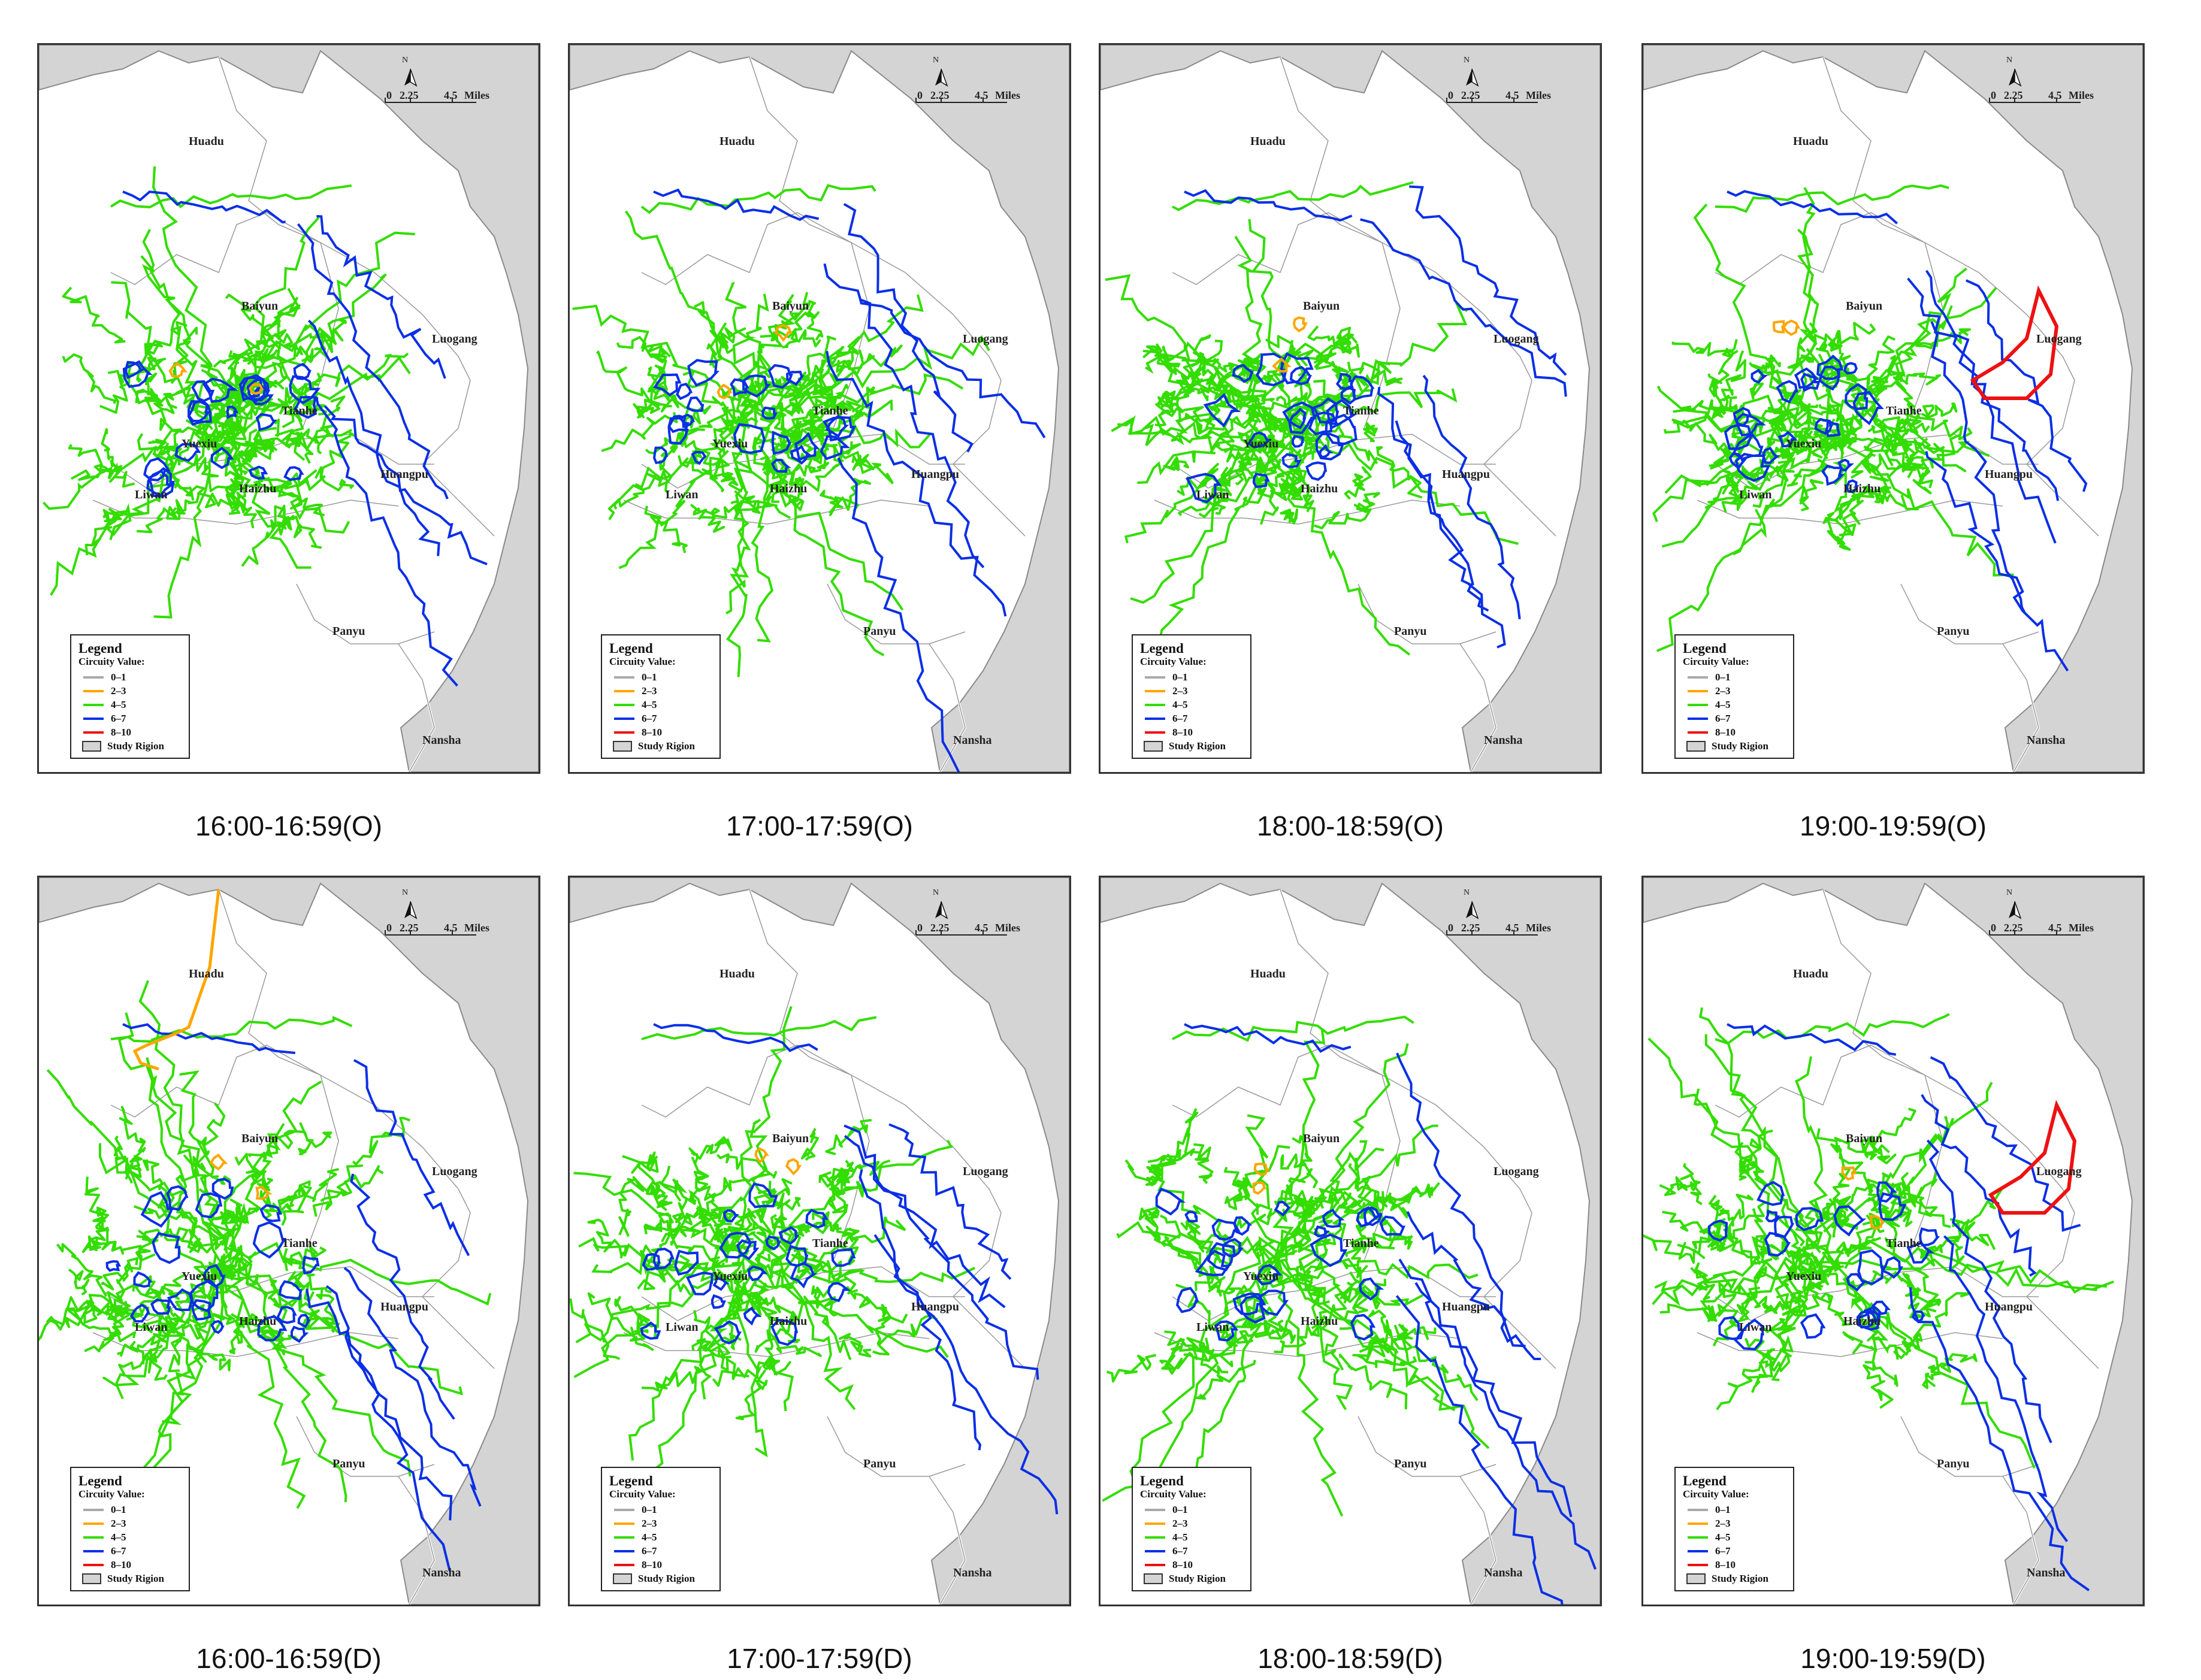 The image size is (2201, 1680). What do you see at coordinates (652, 1564) in the screenshot?
I see `legend-item-label: 8–10` at bounding box center [652, 1564].